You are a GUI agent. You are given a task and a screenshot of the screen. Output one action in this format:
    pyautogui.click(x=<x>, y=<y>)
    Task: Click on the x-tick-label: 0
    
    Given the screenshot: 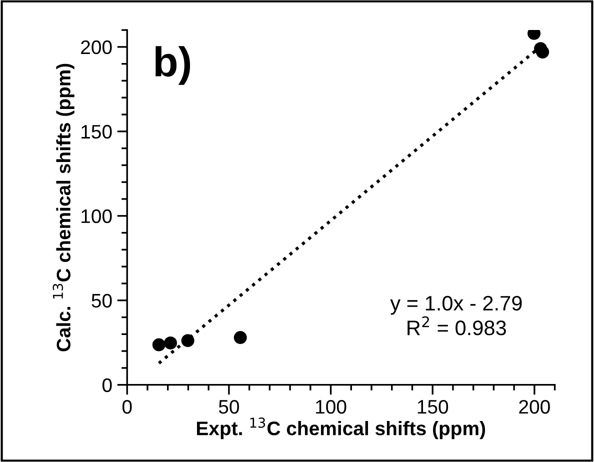 What is the action you would take?
    pyautogui.click(x=127, y=407)
    